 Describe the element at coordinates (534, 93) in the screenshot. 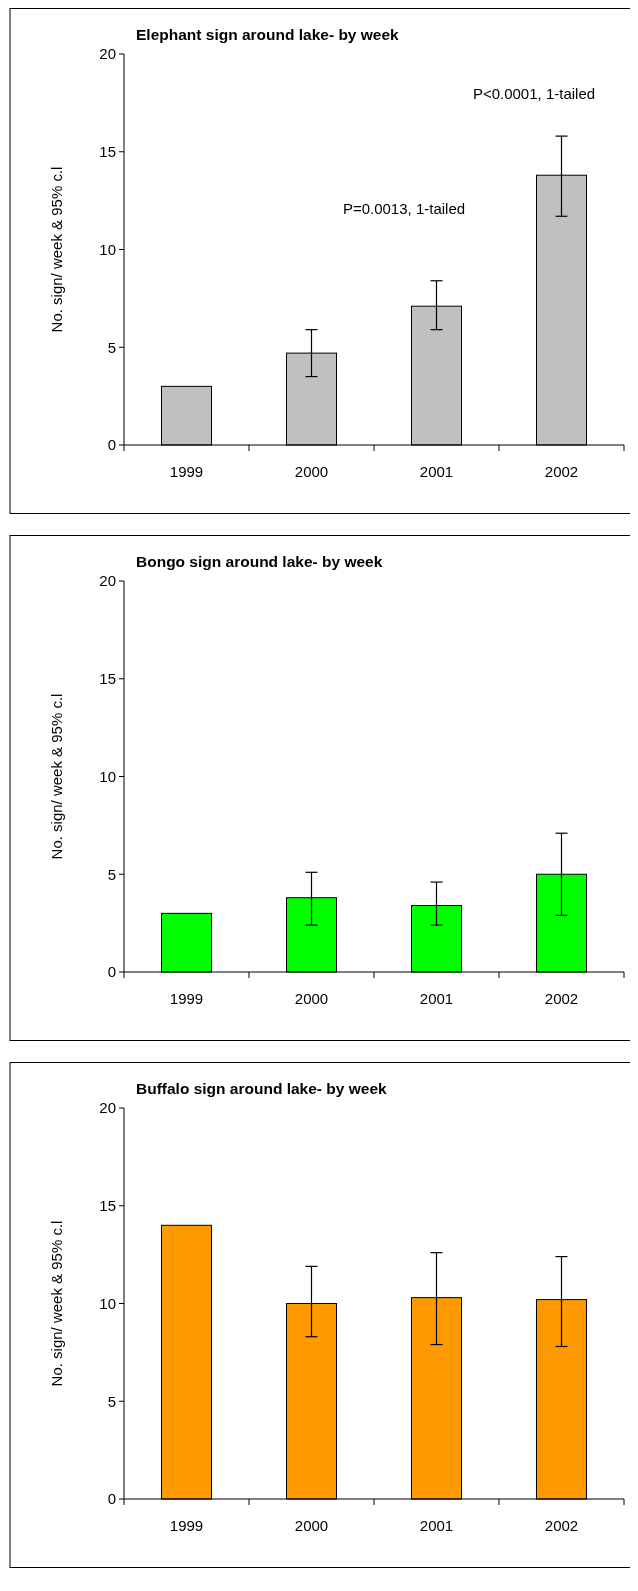

I see `annotation: P<0.0001, 1-tailed` at that location.